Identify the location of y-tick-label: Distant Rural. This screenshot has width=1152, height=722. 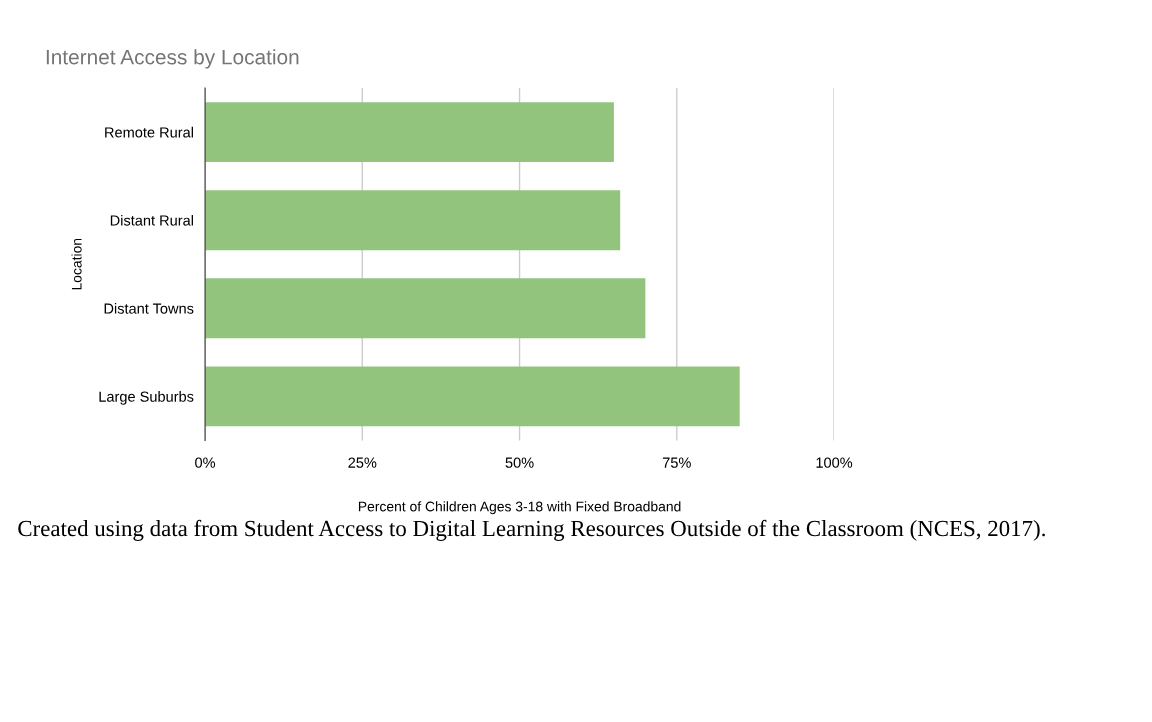
(151, 220).